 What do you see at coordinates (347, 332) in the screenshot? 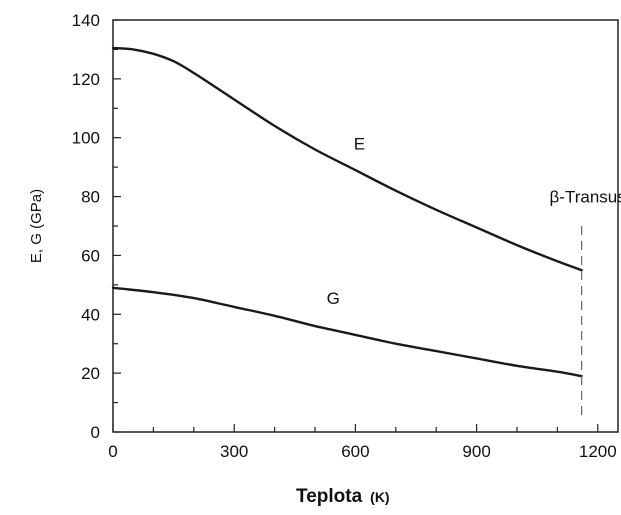
I see `series-line-g` at bounding box center [347, 332].